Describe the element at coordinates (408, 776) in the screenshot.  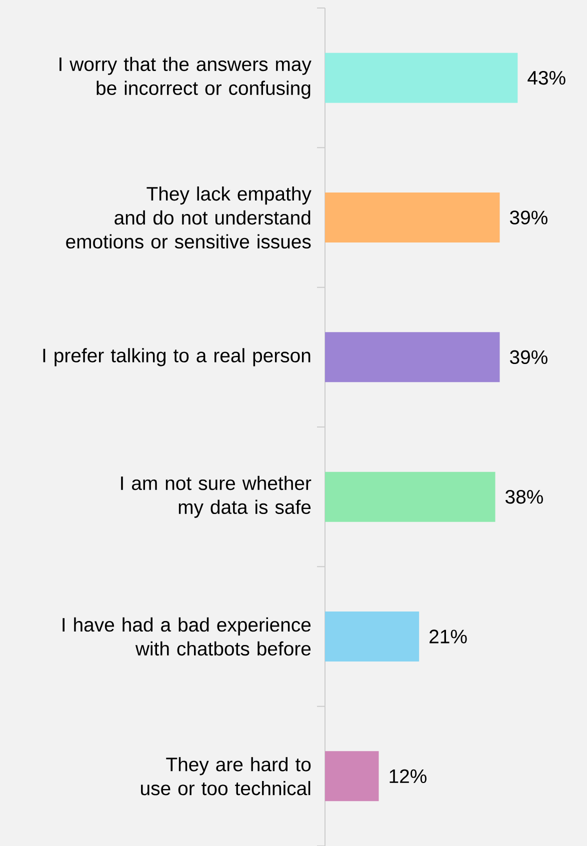
I see `data-label: 12%` at that location.